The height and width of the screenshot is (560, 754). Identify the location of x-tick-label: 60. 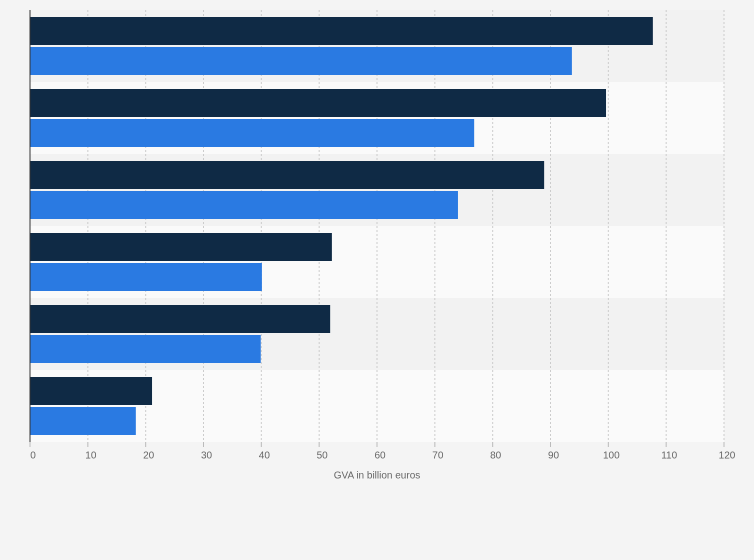
(380, 456).